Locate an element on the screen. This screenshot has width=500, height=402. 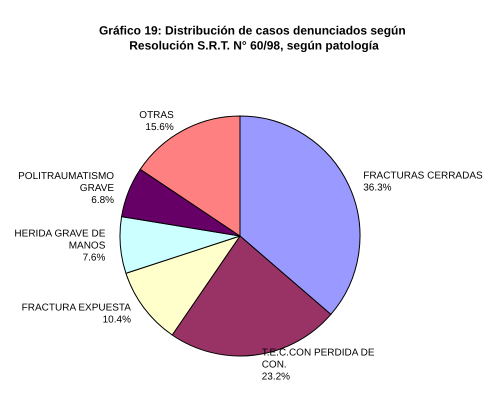
slice-label: POLITRAUMATISMO GRAVE is located at coordinates (66, 182).